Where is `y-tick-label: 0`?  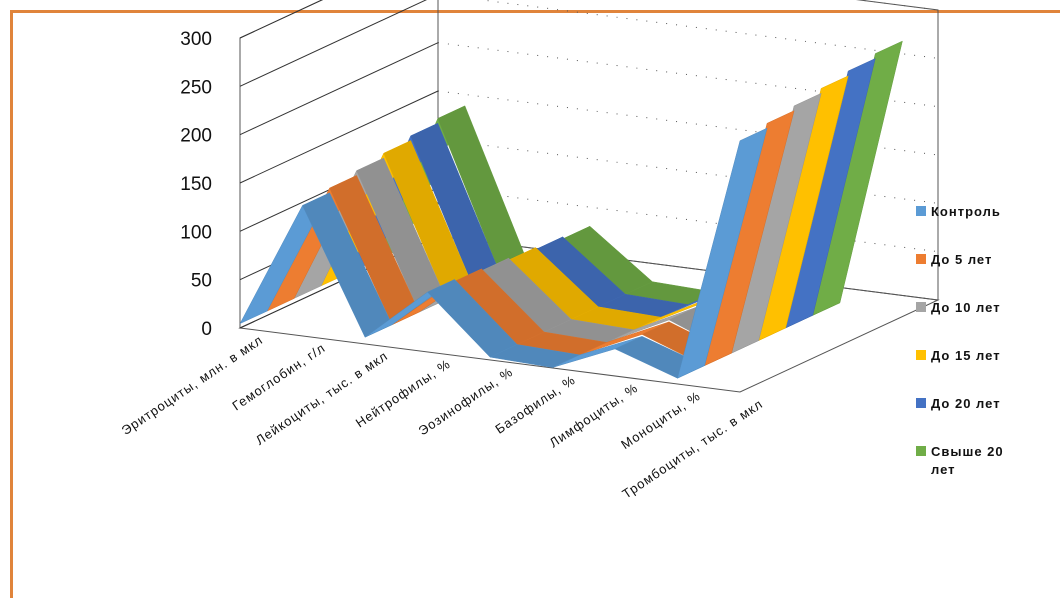 y-tick-label: 0 is located at coordinates (206, 329).